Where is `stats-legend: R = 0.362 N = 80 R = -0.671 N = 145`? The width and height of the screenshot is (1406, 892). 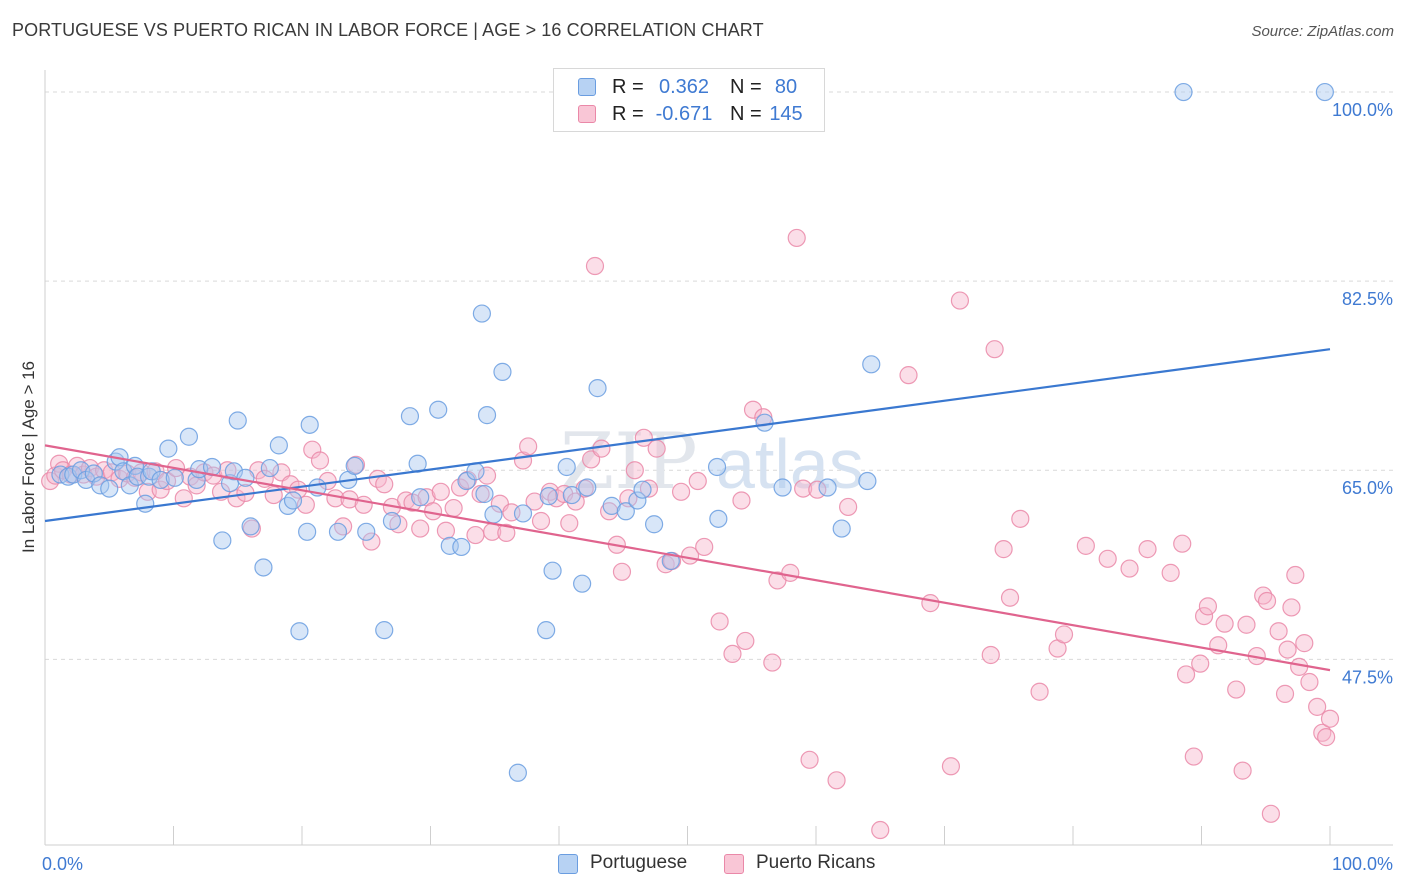
stats-legend: R = 0.362 N = 80 R = -0.671 N = 145 is located at coordinates (689, 100).